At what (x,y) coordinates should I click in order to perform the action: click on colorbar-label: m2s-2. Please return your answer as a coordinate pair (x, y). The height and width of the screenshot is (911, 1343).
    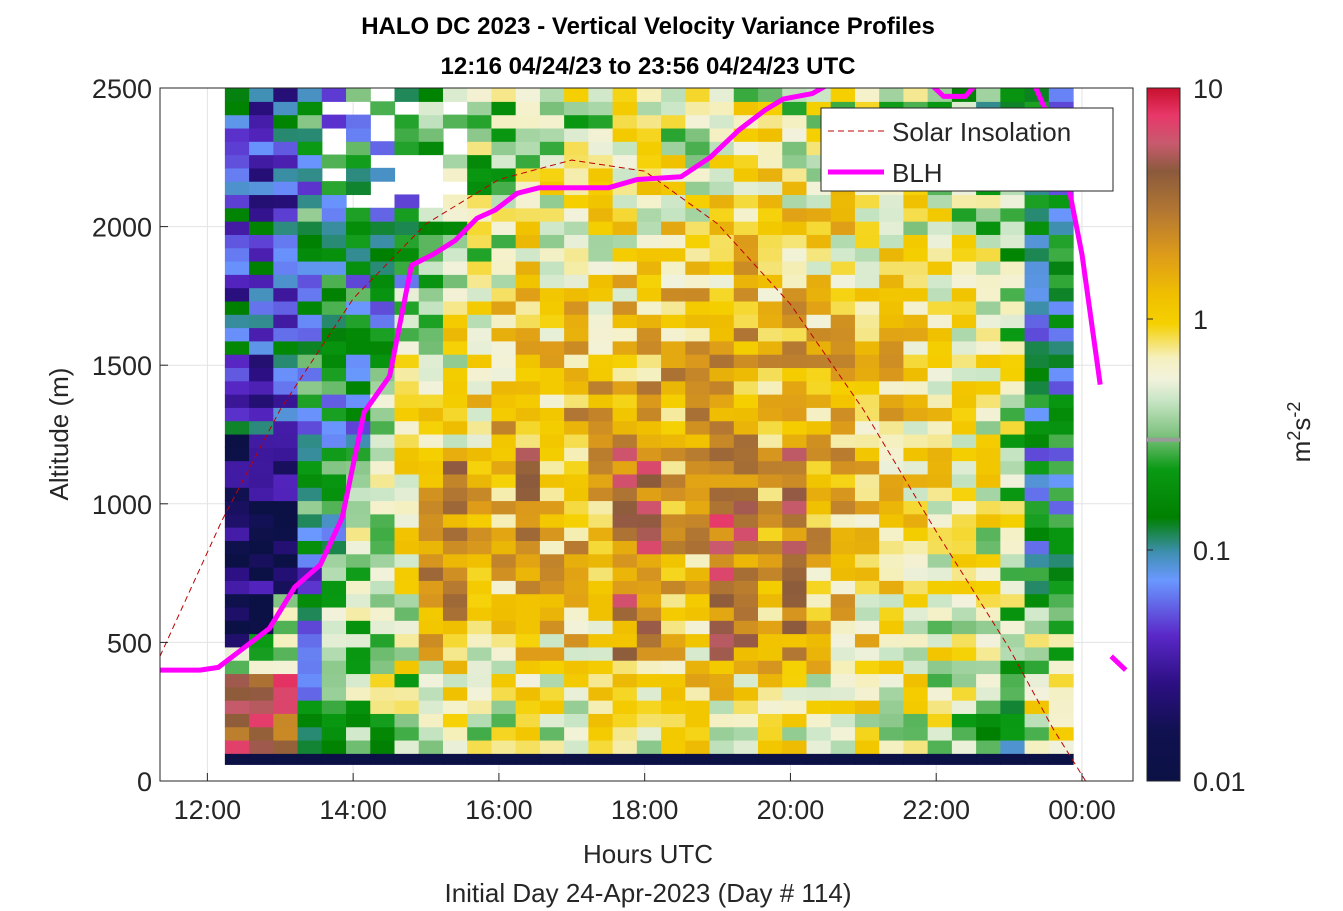
    Looking at the image, I should click on (1300, 432).